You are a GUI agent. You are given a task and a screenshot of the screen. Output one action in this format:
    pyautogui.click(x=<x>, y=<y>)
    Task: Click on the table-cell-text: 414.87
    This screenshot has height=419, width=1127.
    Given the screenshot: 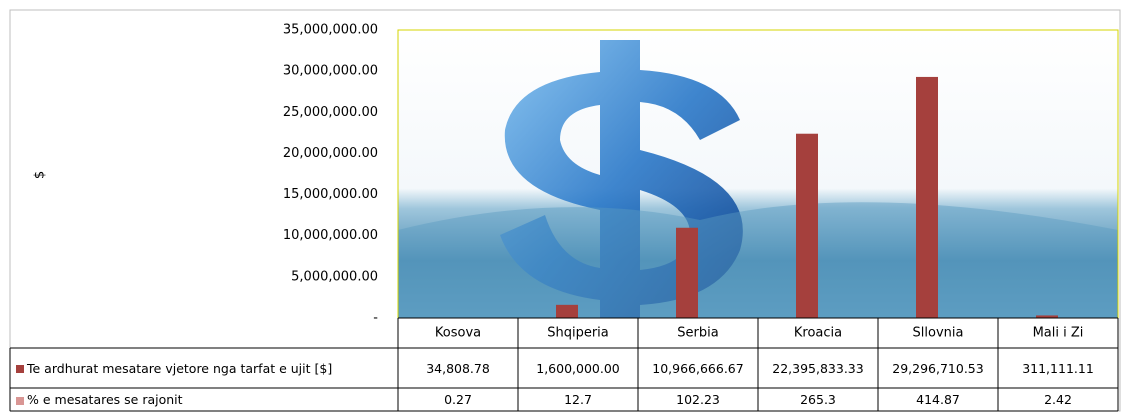 What is the action you would take?
    pyautogui.click(x=938, y=399)
    